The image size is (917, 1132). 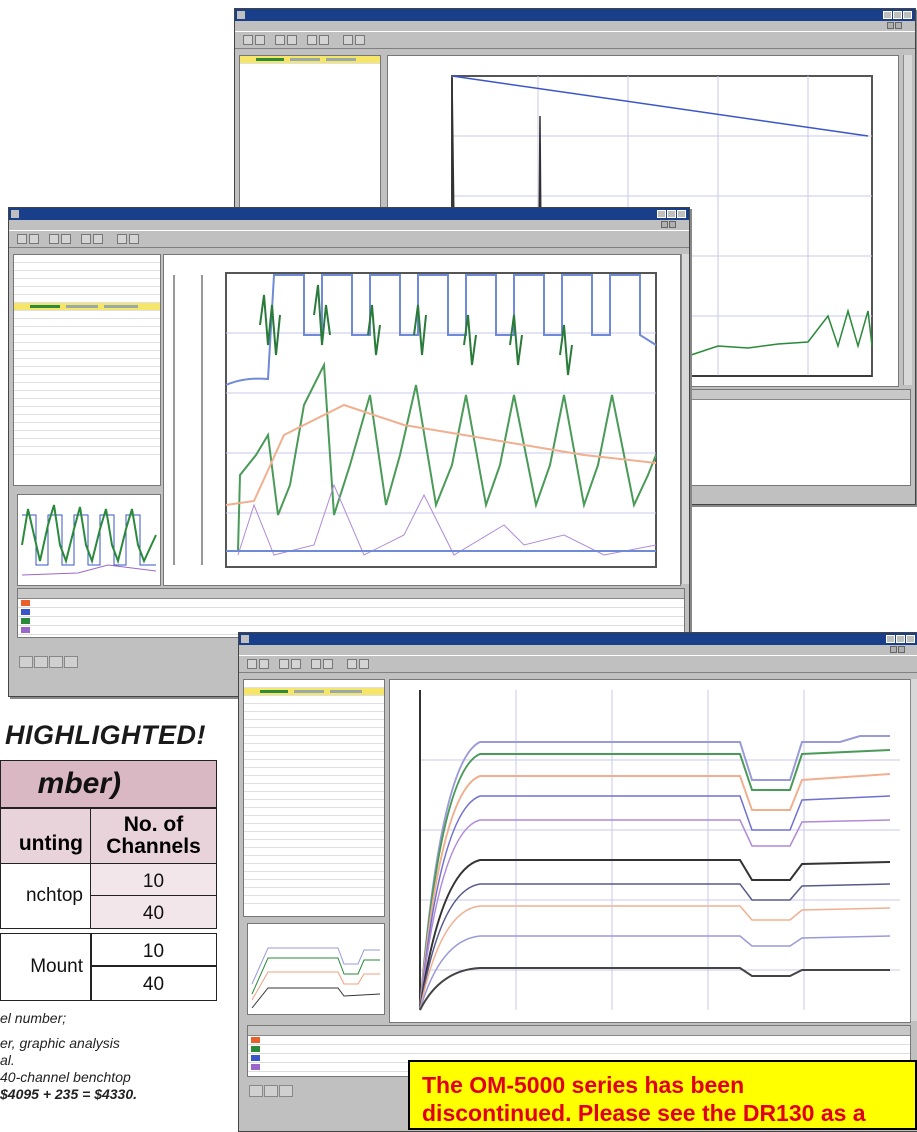 I want to click on gridlines, so click(x=441, y=423).